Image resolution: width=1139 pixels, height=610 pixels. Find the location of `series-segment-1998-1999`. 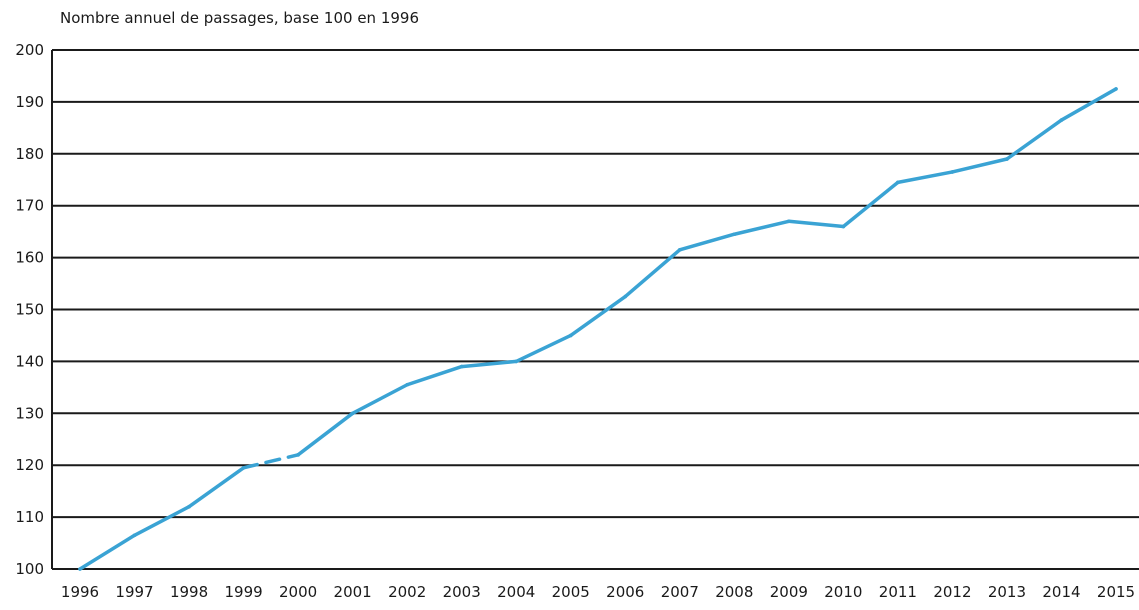

series-segment-1998-1999 is located at coordinates (216, 487).